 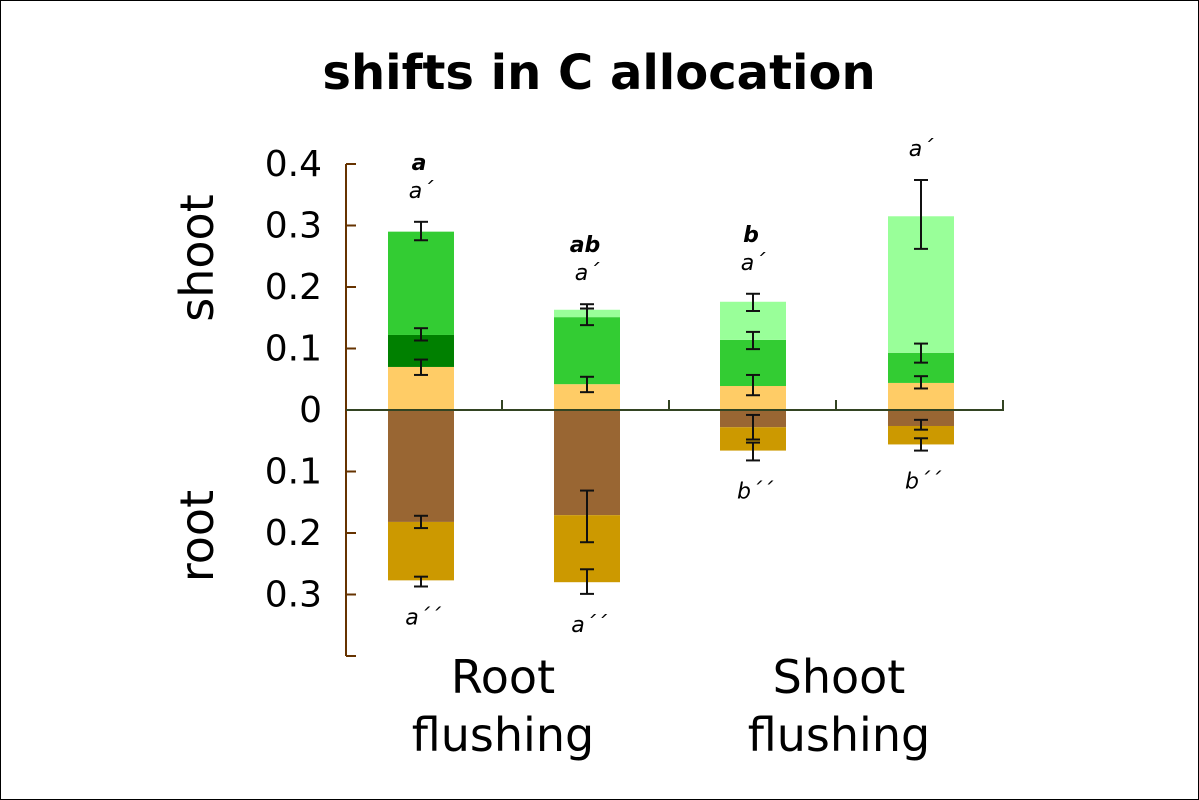 What do you see at coordinates (419, 163) in the screenshot?
I see `significance-letter-total: a` at bounding box center [419, 163].